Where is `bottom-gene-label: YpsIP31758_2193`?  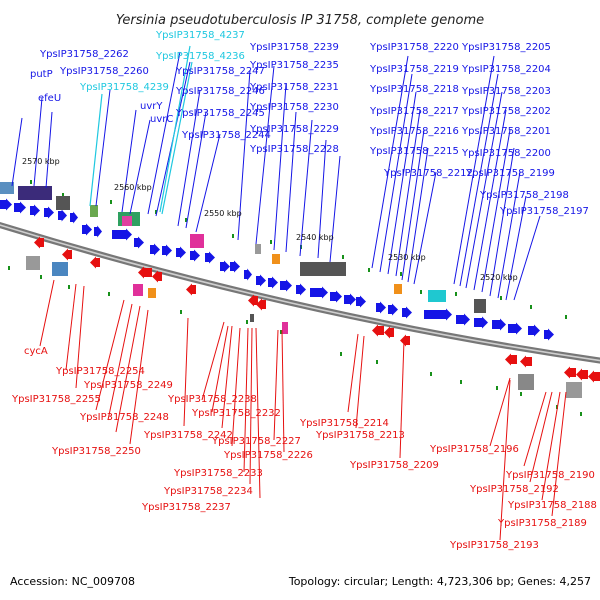
bottom-gene-label: YpsIP31758_2193 is located at coordinates (494, 545).